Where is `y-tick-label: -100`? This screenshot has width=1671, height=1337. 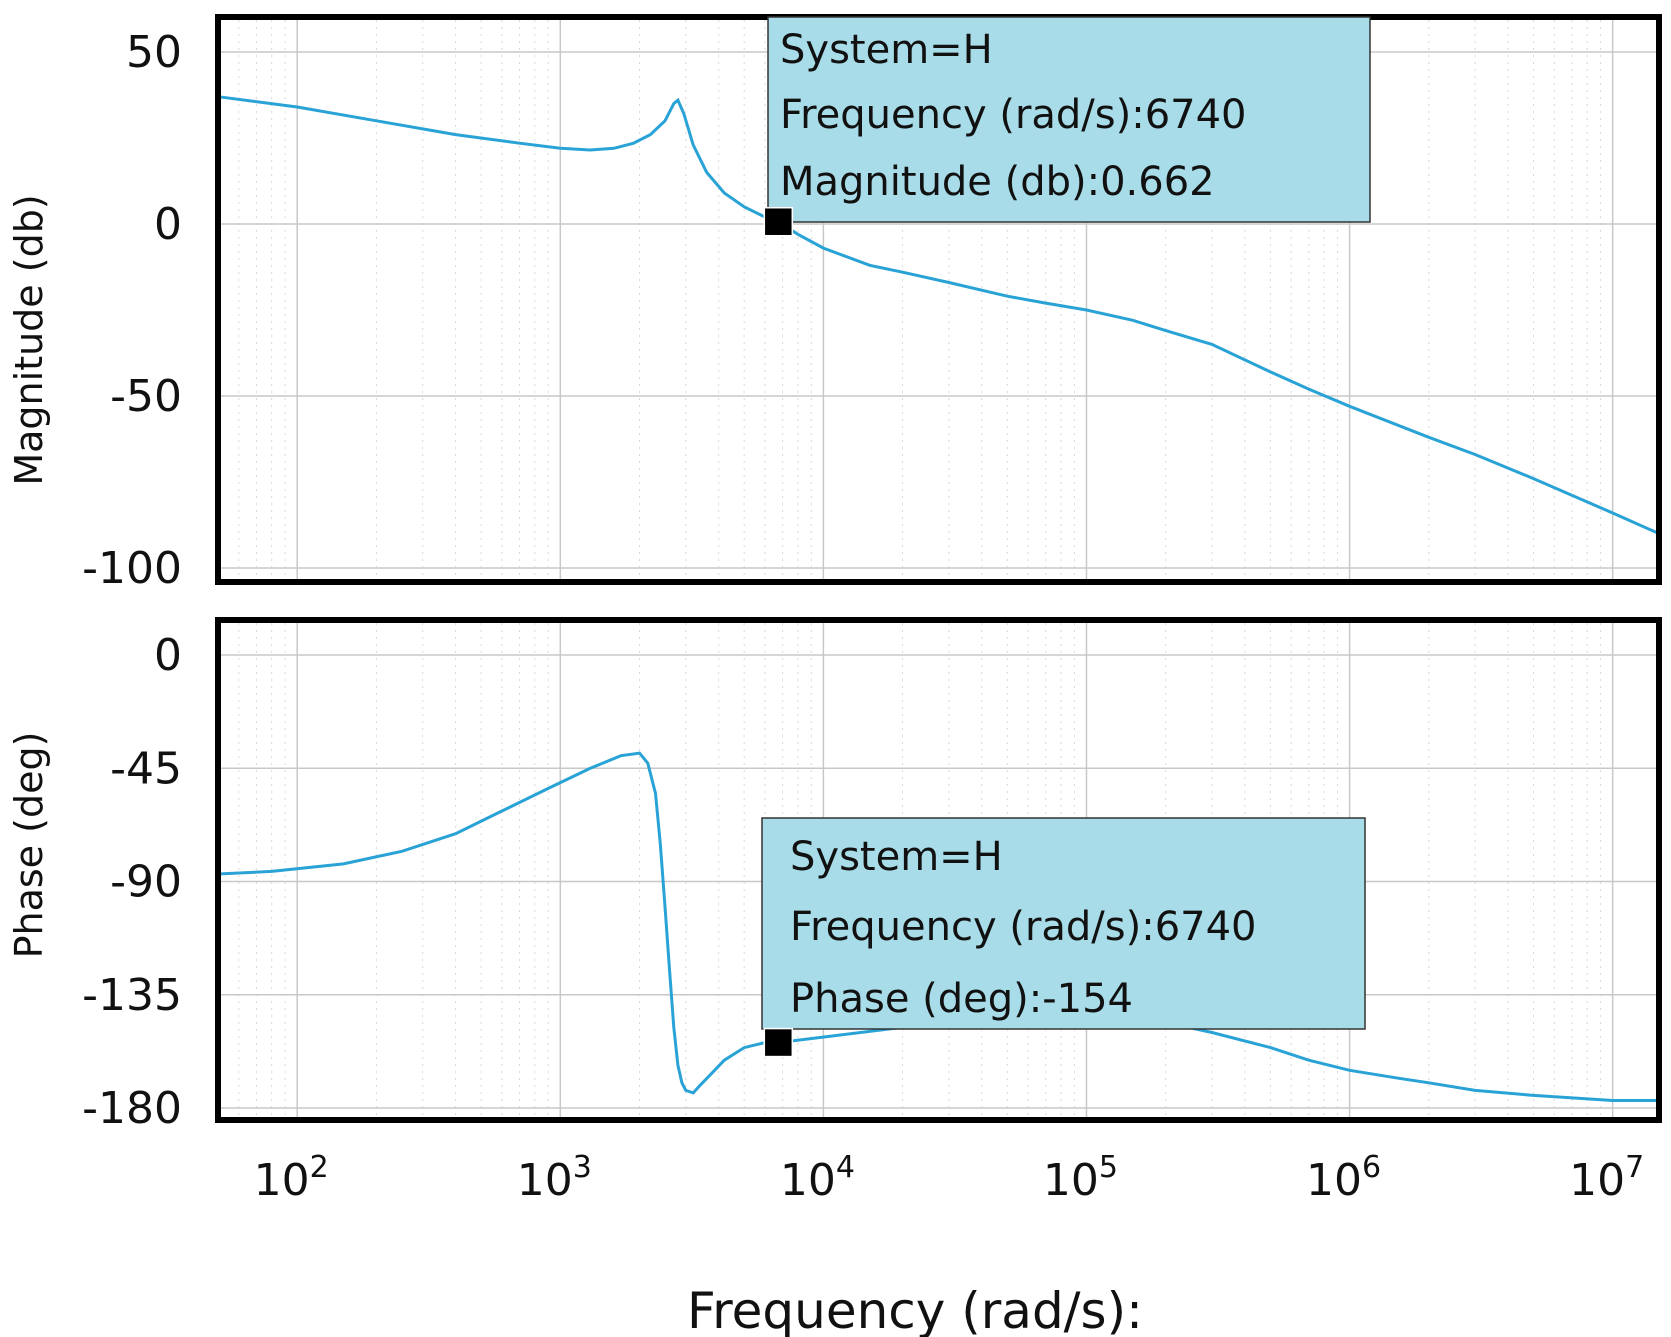
y-tick-label: -100 is located at coordinates (132, 568).